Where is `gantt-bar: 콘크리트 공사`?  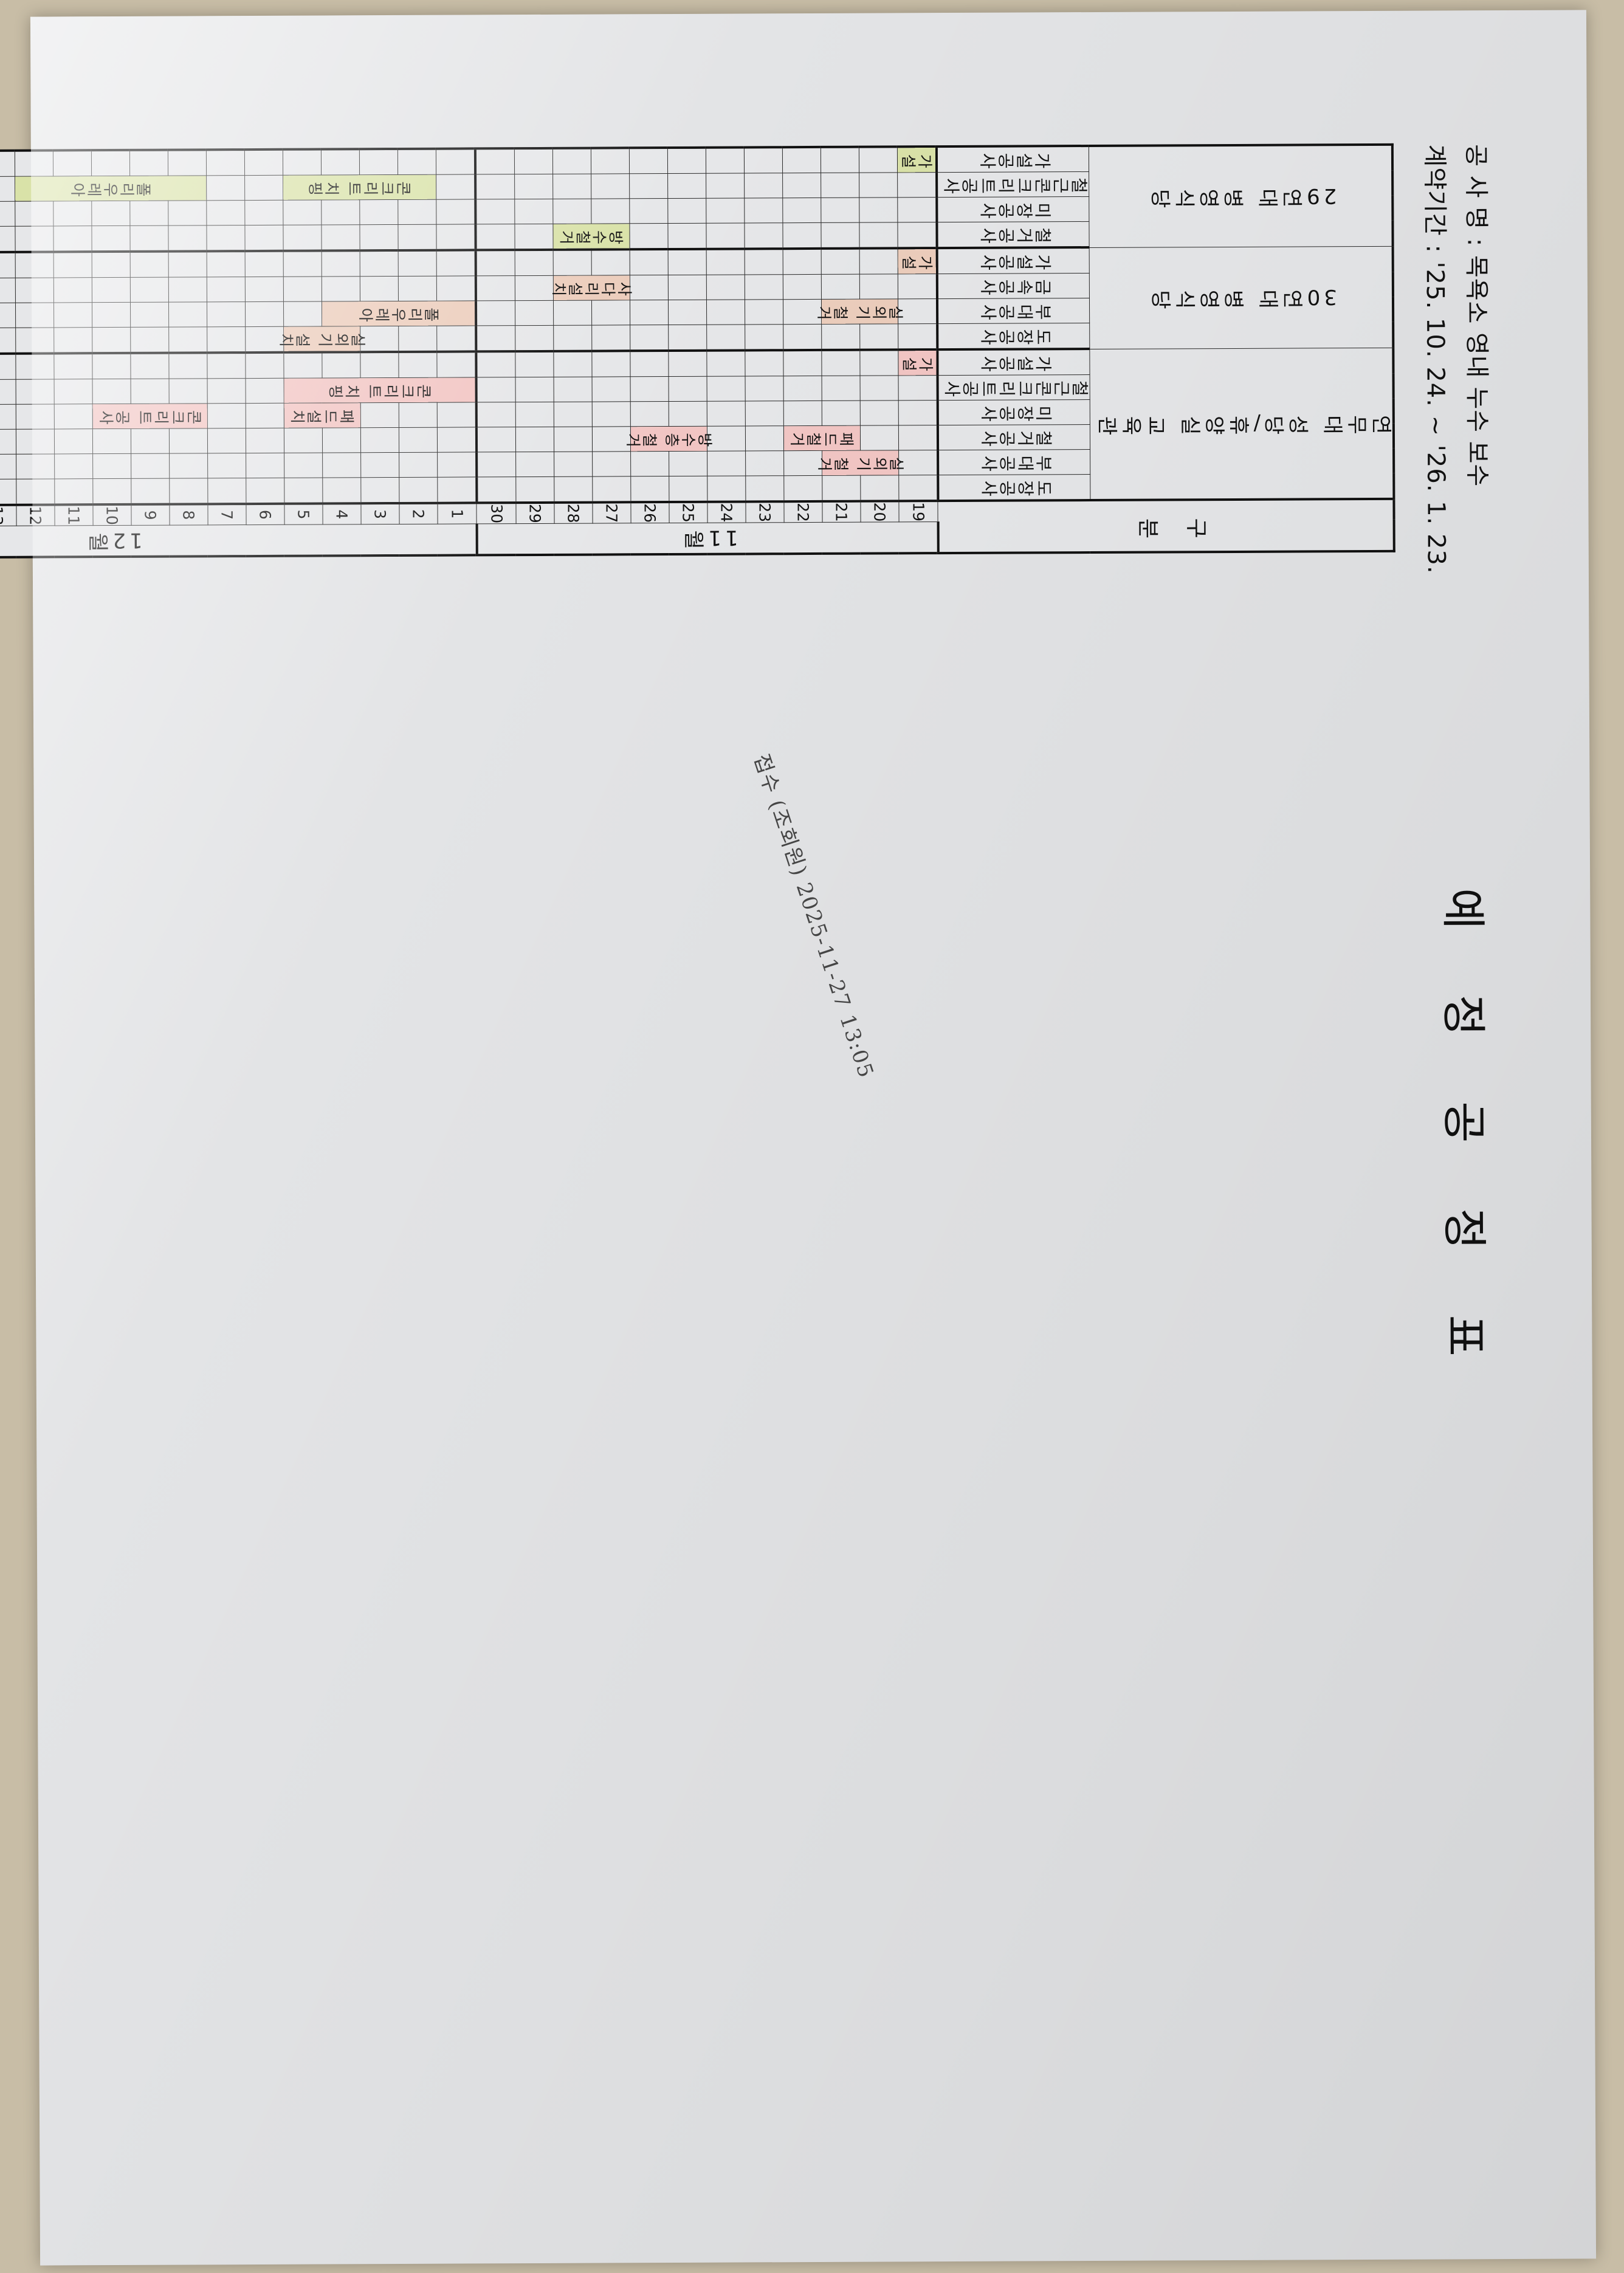
gantt-bar: 콘크리트 공사 is located at coordinates (150, 416).